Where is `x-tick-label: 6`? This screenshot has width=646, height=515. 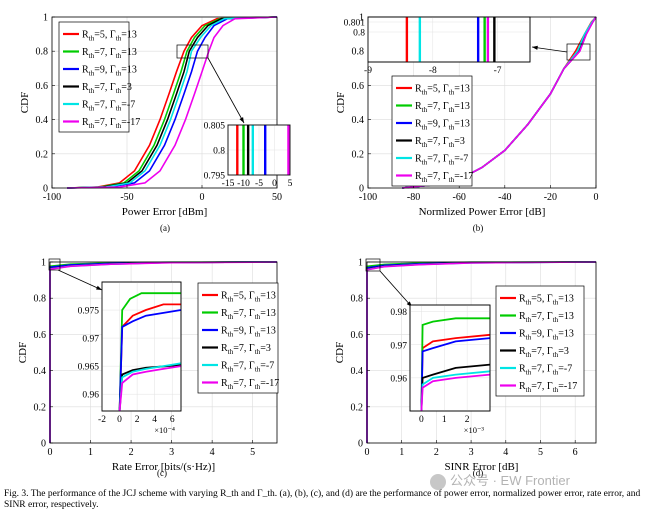
x-tick-label: 6 is located at coordinates (575, 452).